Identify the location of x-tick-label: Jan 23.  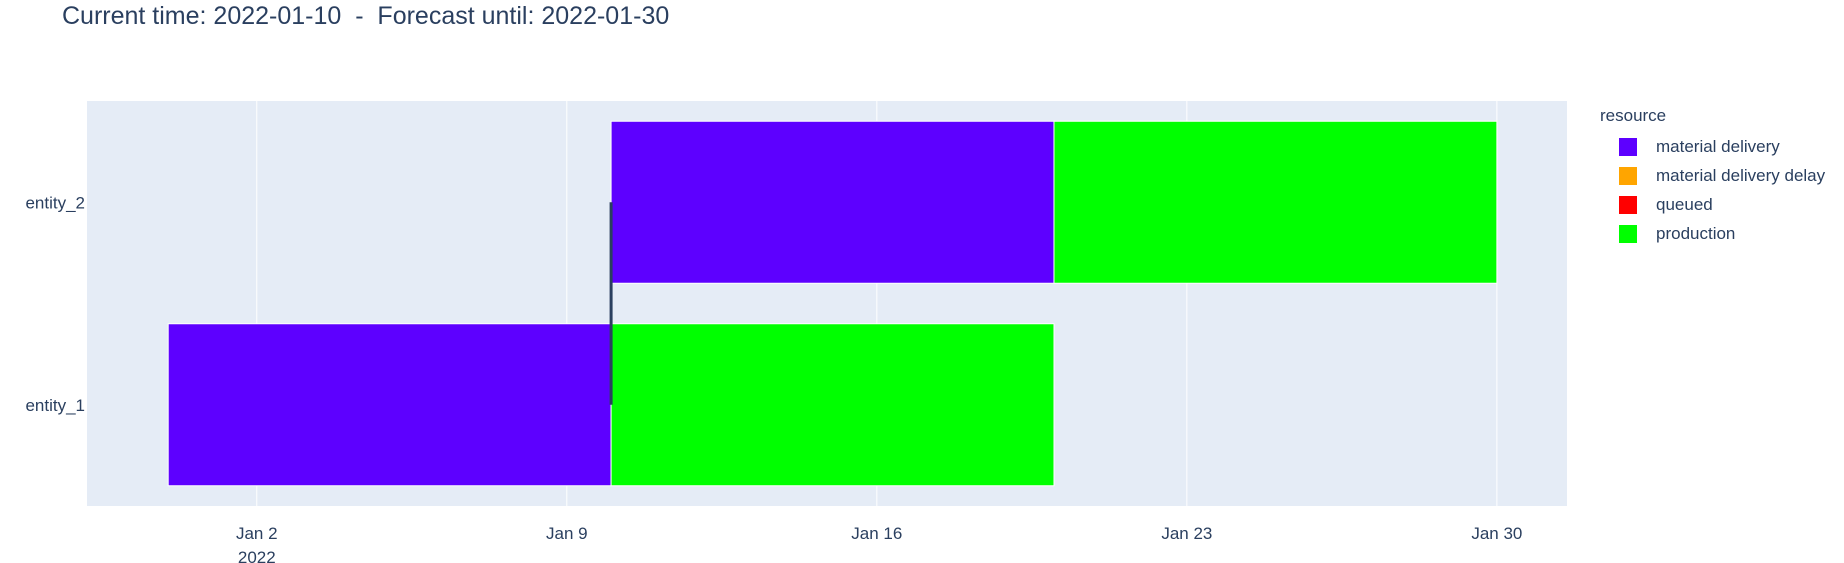
(1186, 533).